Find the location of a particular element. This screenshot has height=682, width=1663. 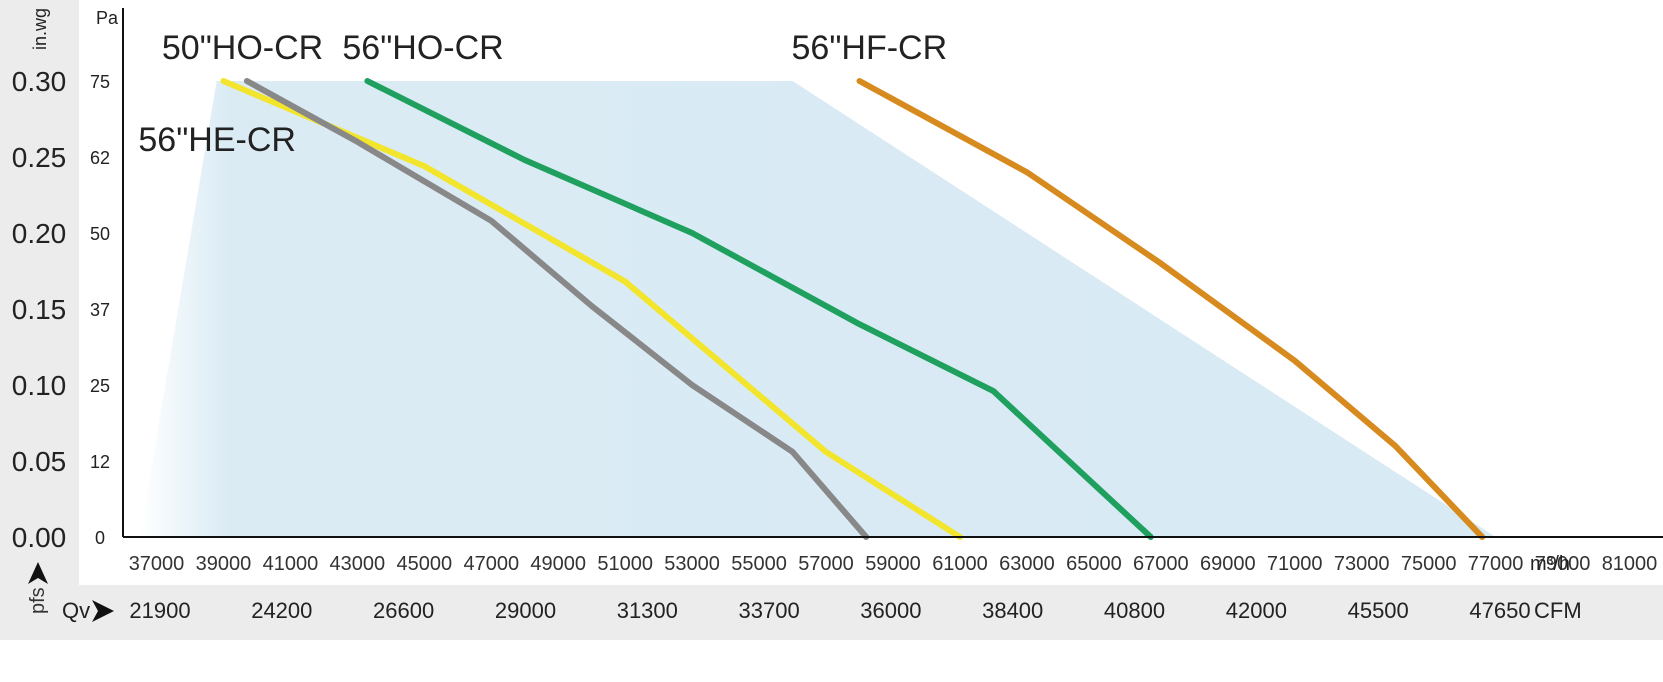

inwg-tick-label: 0.10 is located at coordinates (39, 385).